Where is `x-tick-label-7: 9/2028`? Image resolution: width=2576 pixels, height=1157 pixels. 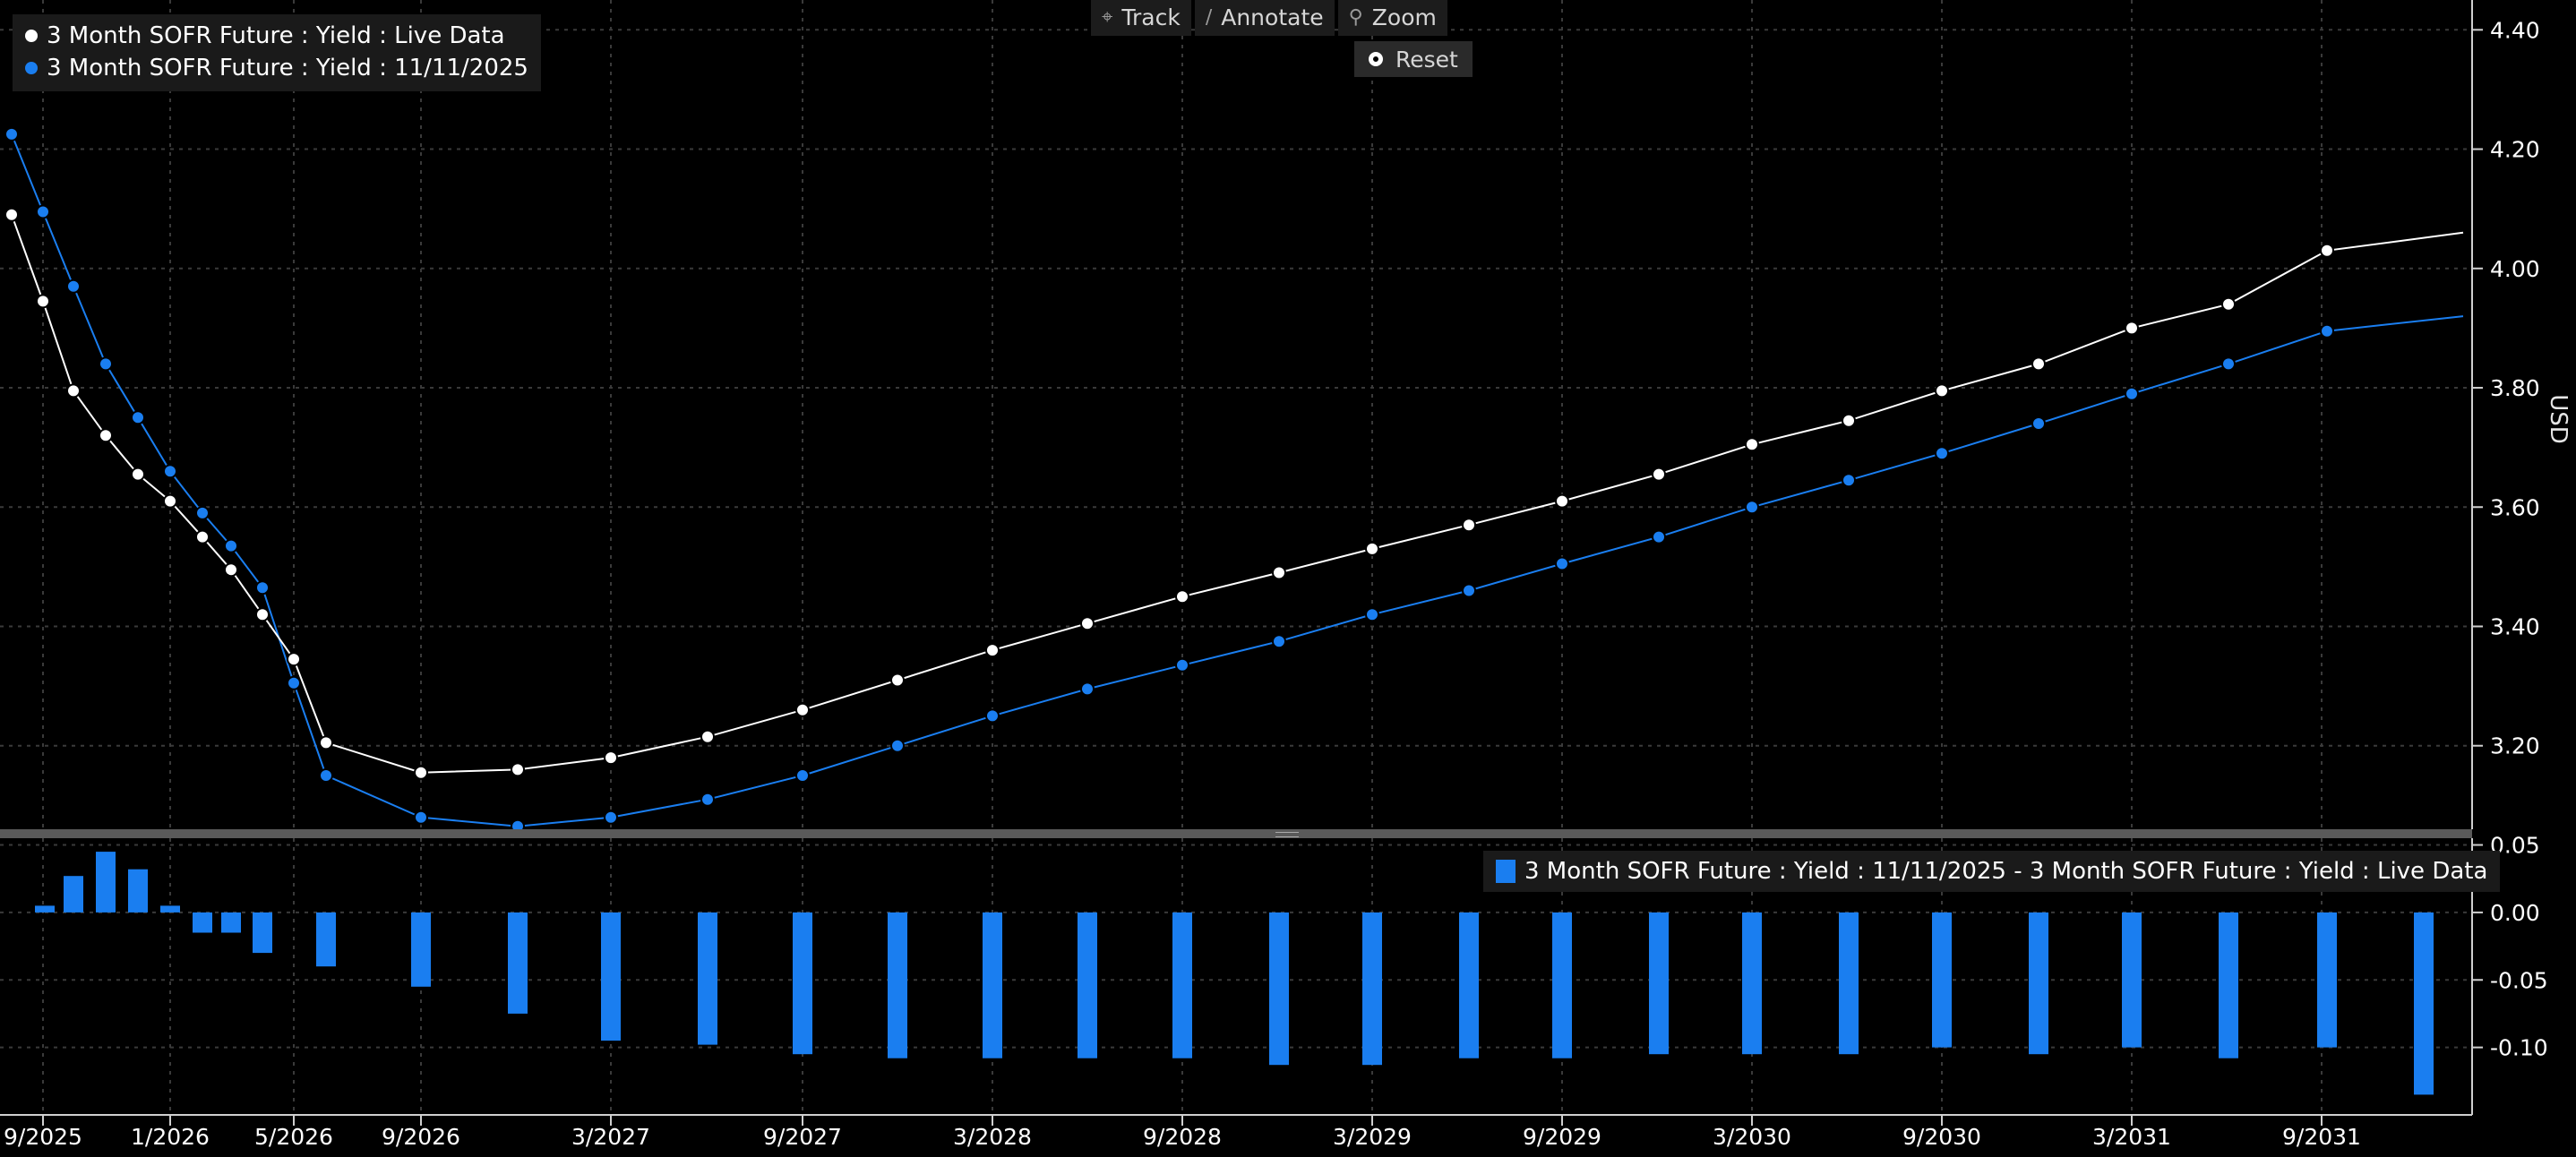 x-tick-label-7: 9/2028 is located at coordinates (1182, 1137).